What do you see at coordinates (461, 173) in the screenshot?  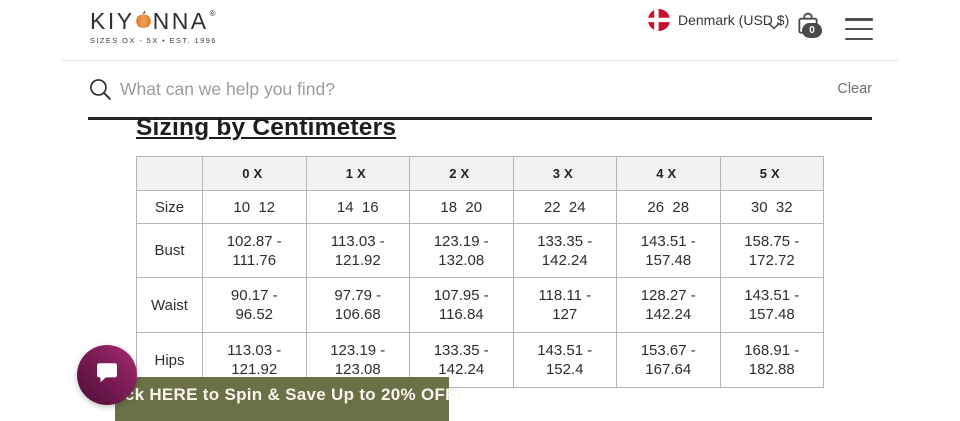 I see `column-header-2x: 2X` at bounding box center [461, 173].